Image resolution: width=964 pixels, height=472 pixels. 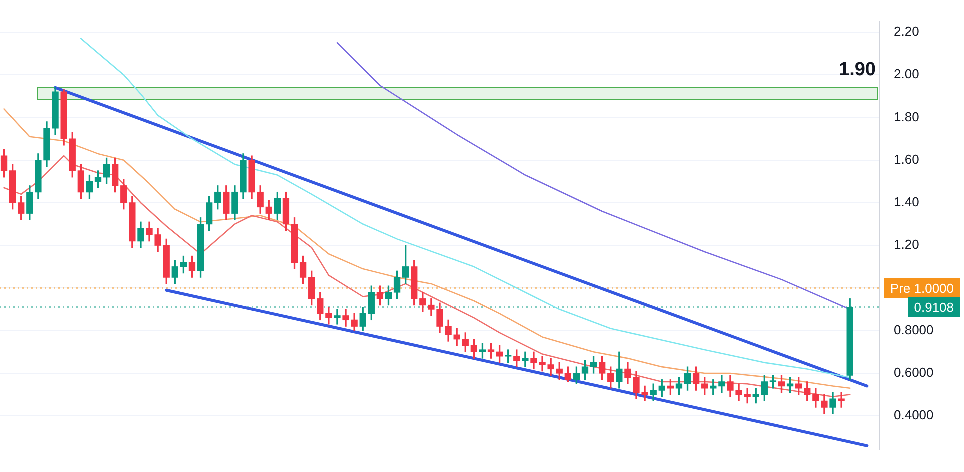 What do you see at coordinates (857, 70) in the screenshot?
I see `band-label: 1.90` at bounding box center [857, 70].